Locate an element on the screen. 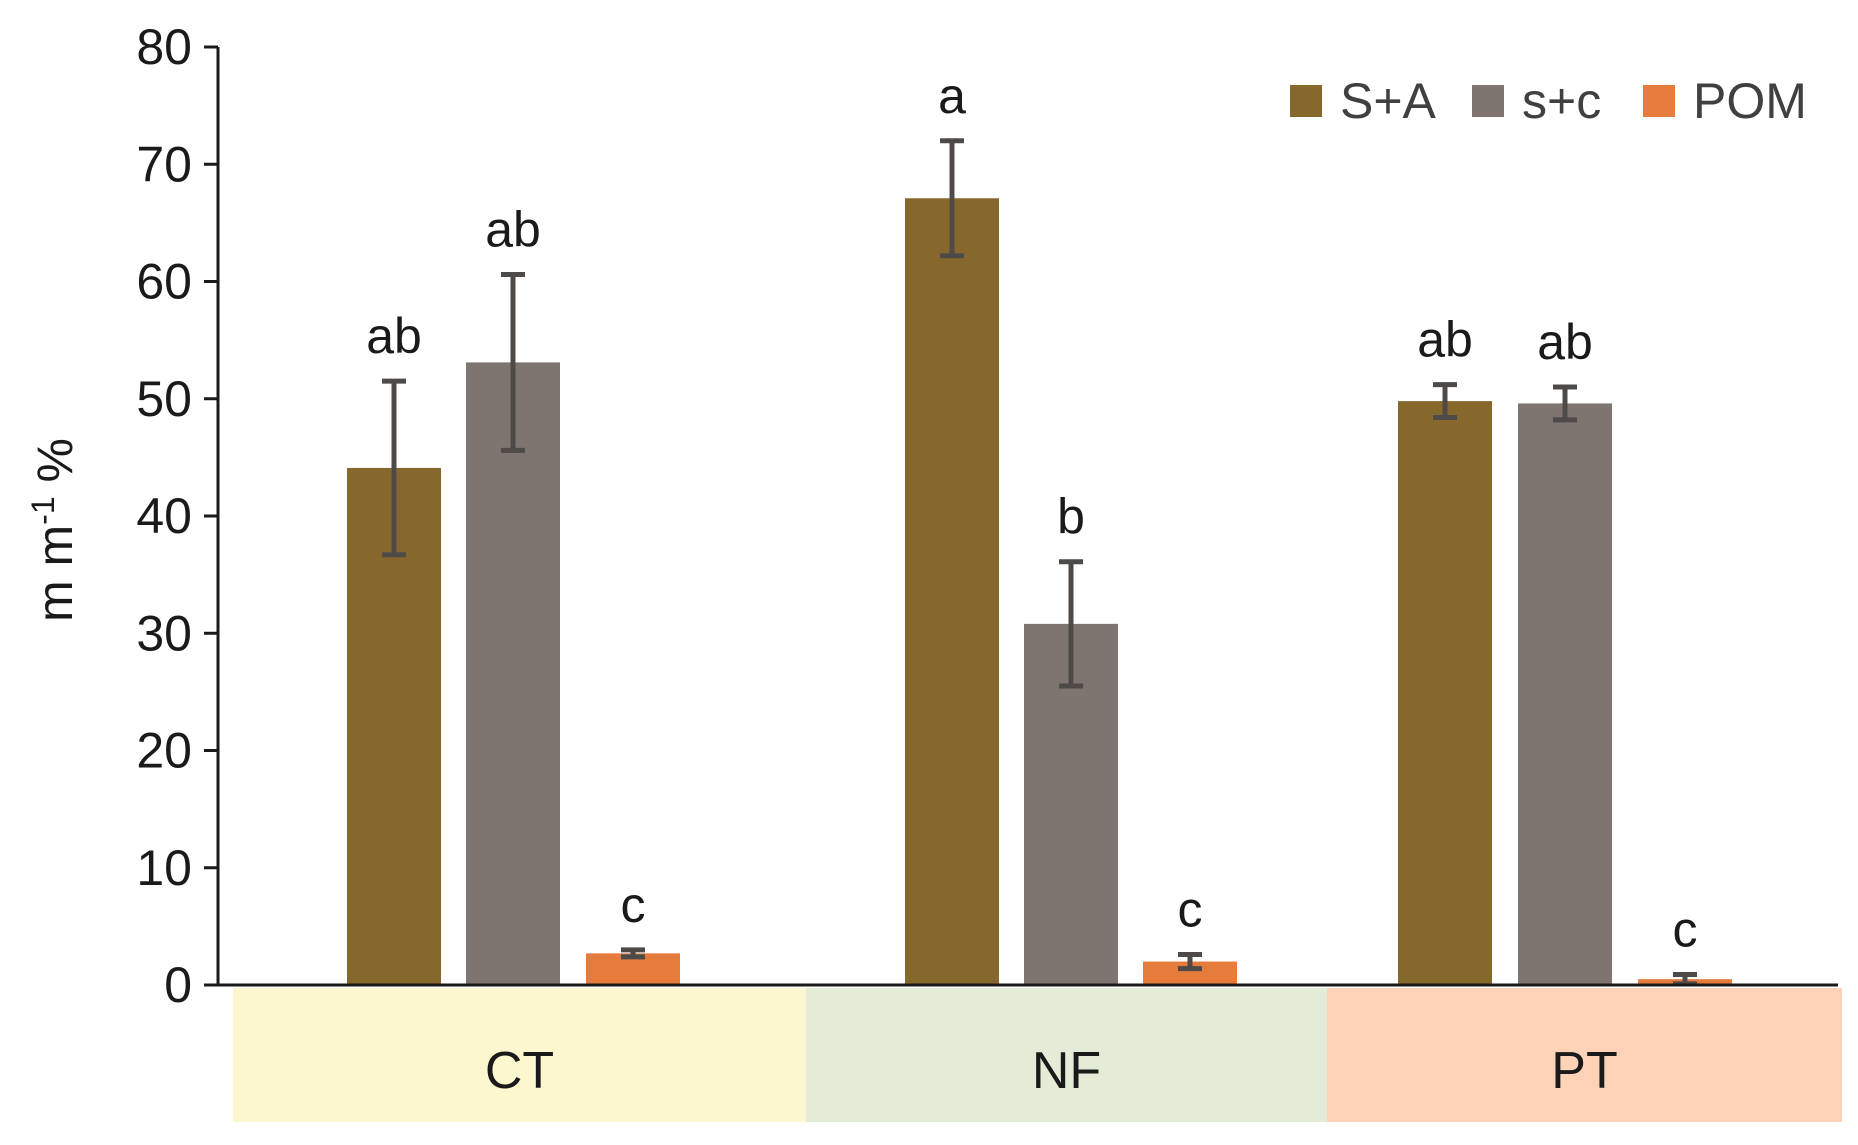 The height and width of the screenshot is (1145, 1858). y-tick-label: 40 is located at coordinates (164, 516).